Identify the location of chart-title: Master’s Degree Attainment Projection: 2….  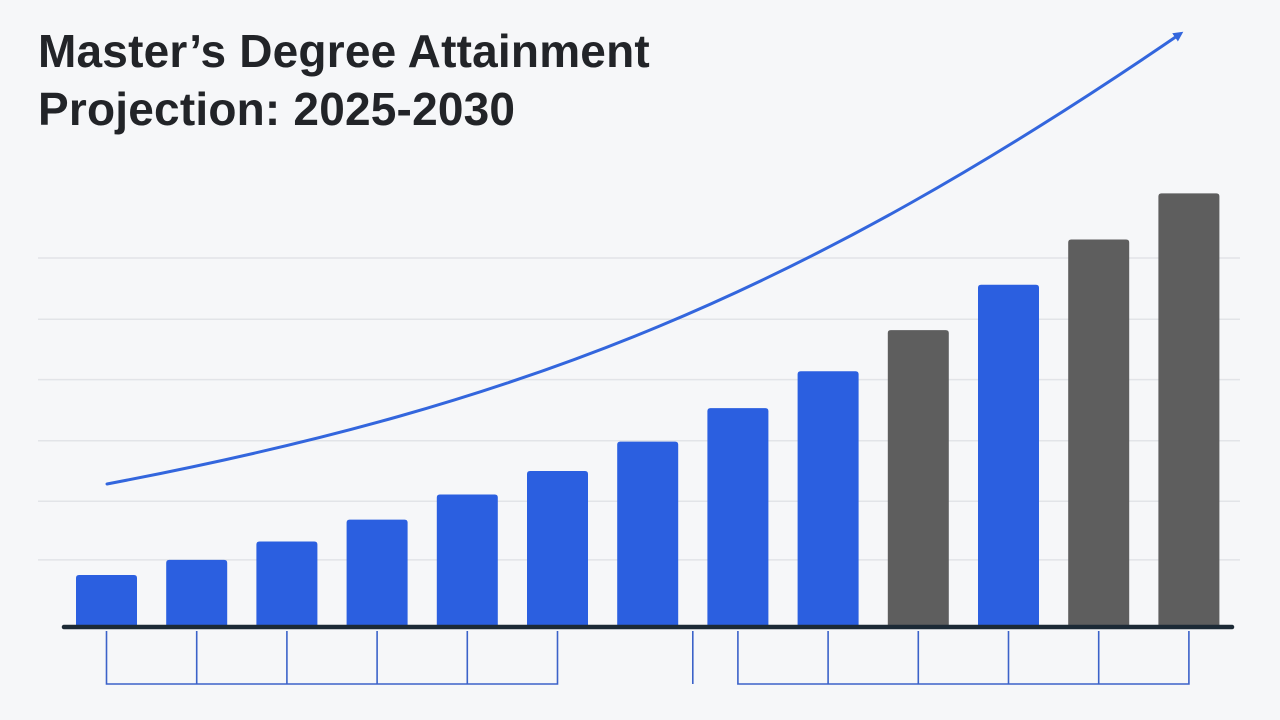
(418, 80).